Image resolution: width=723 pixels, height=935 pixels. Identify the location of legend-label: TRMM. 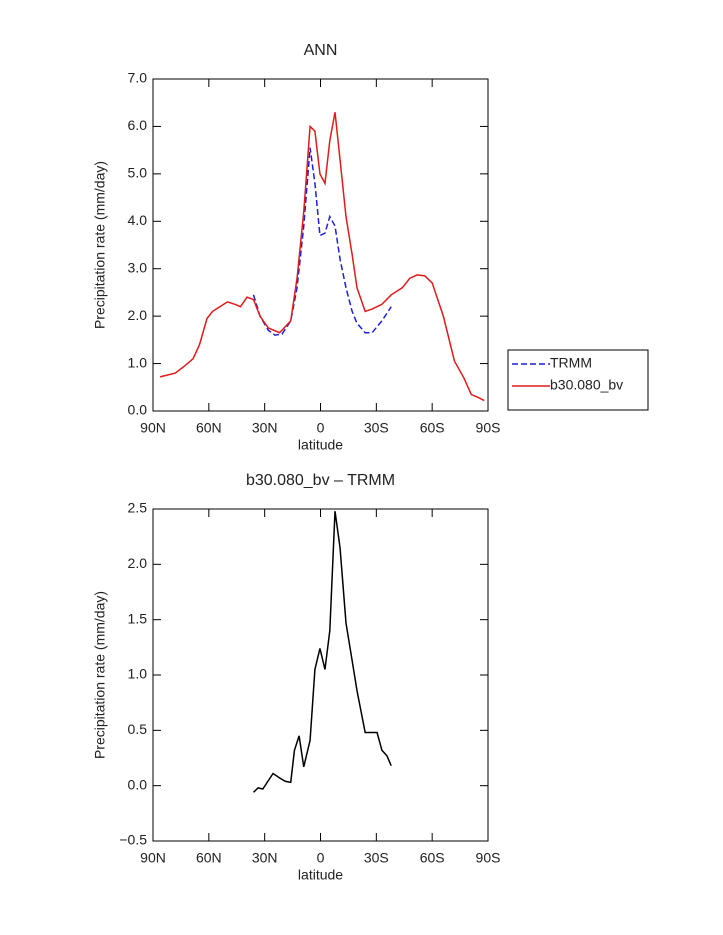
(571, 363).